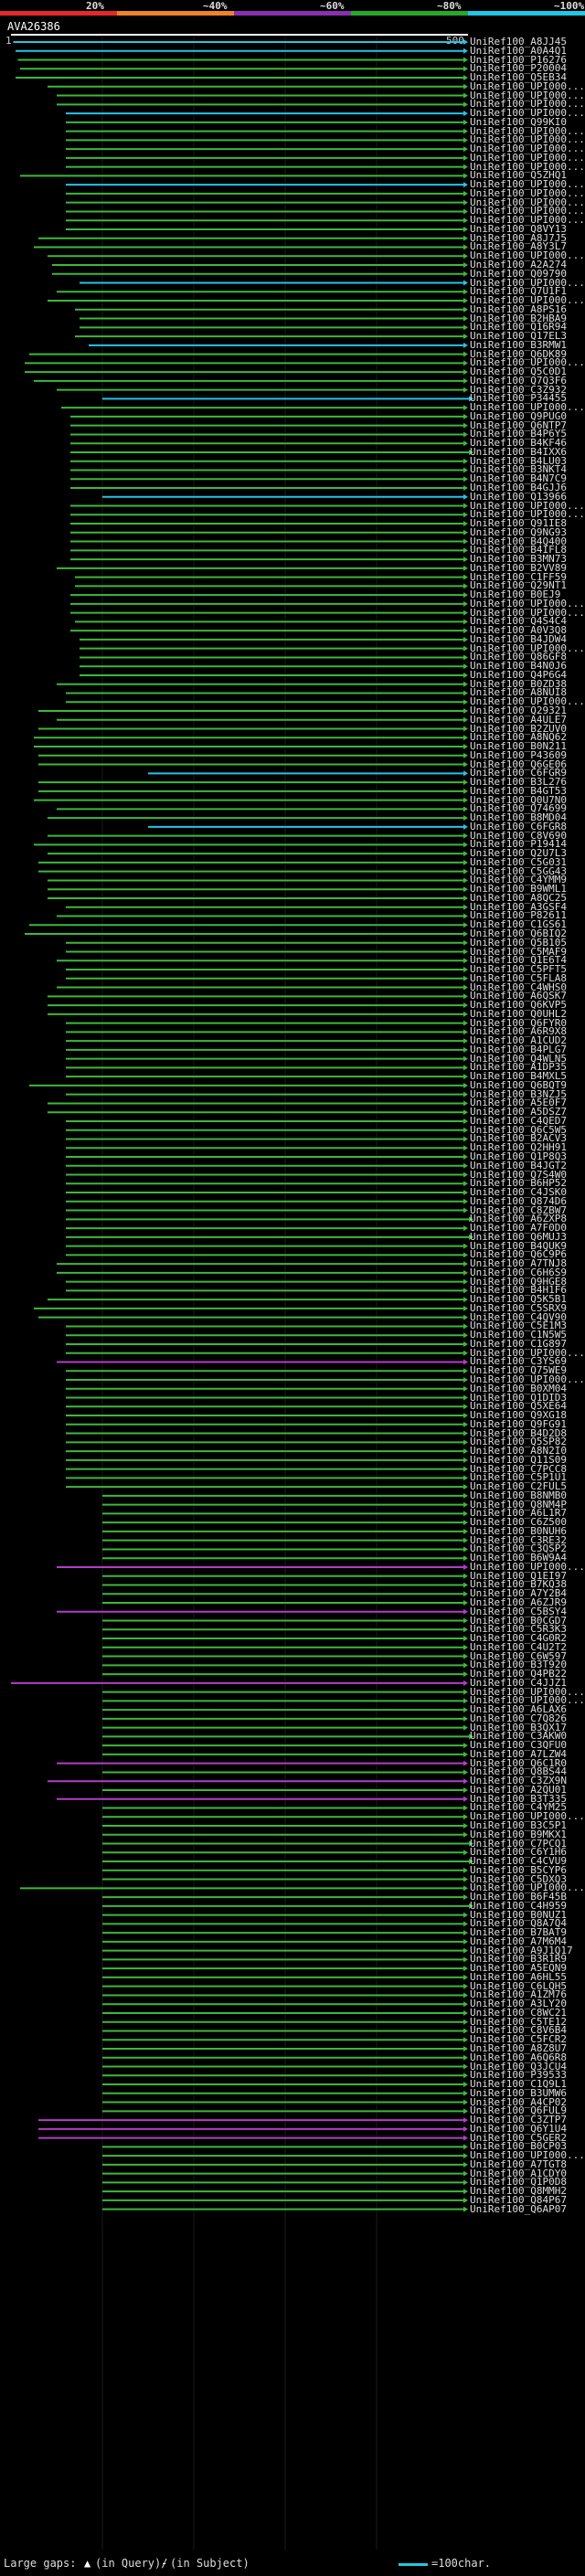  I want to click on hit-label: UniRef100_Q17EL3, so click(518, 336).